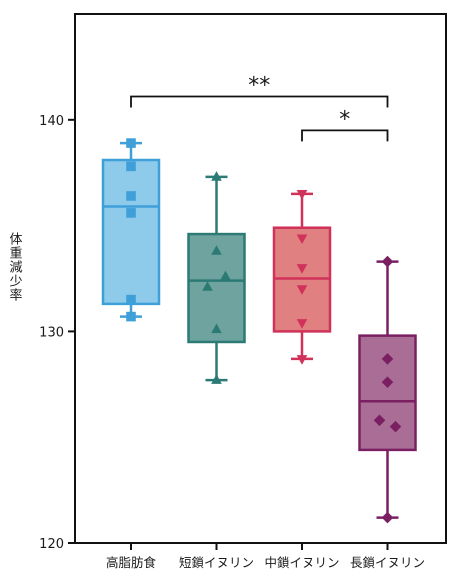 The width and height of the screenshot is (460, 577). I want to click on y-tick-label: 120, so click(51, 544).